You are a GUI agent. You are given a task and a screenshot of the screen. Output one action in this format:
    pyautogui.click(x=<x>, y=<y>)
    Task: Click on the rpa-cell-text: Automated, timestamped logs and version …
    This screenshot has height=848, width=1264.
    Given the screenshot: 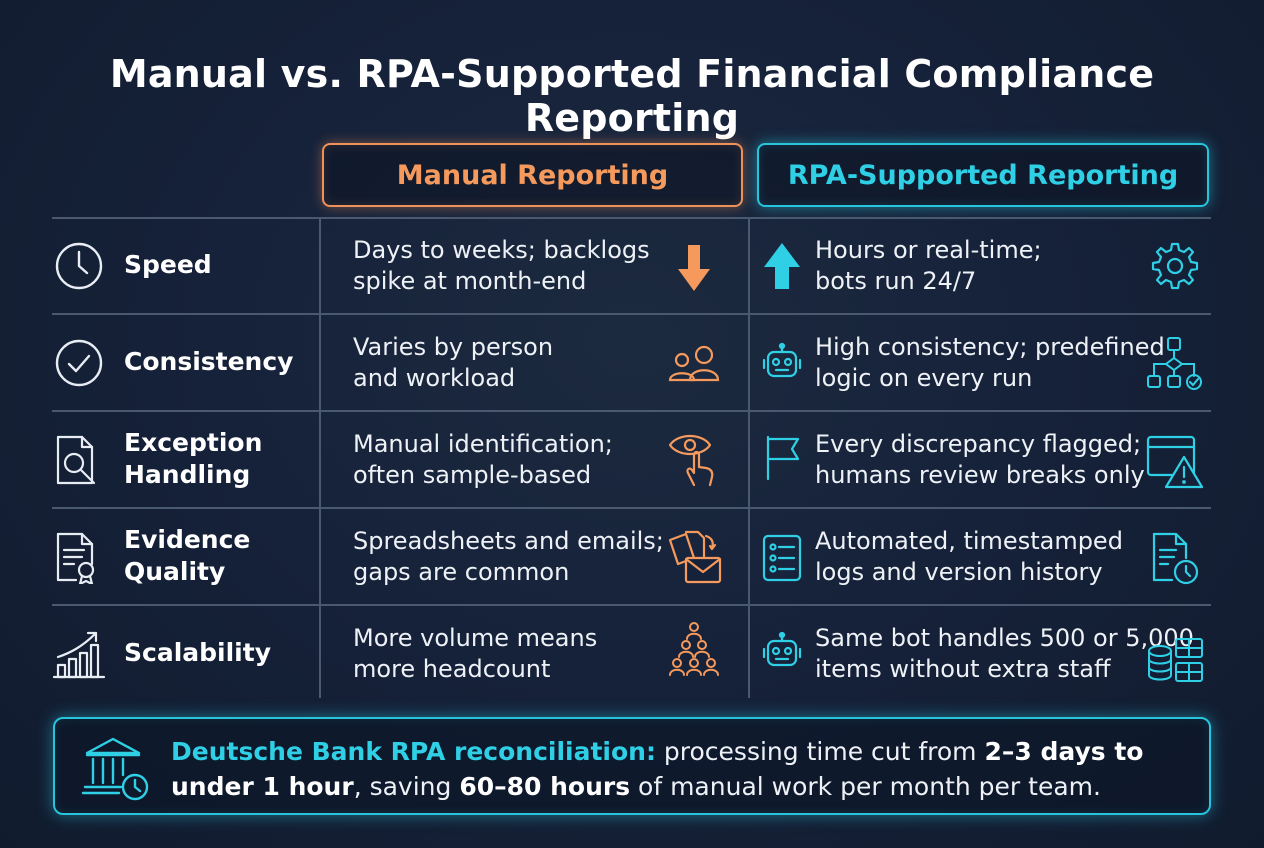 What is the action you would take?
    pyautogui.click(x=969, y=556)
    